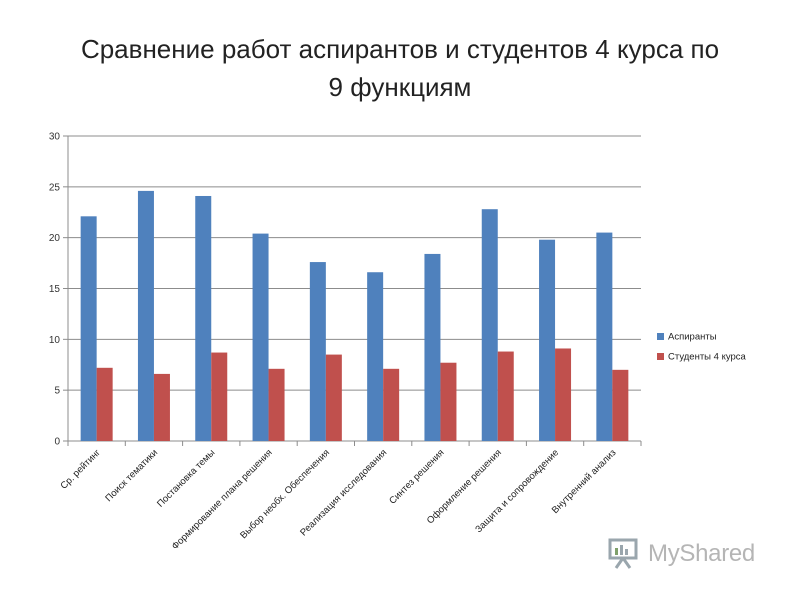  What do you see at coordinates (702, 347) in the screenshot?
I see `legend: Аспиранты Студенты 4 курса` at bounding box center [702, 347].